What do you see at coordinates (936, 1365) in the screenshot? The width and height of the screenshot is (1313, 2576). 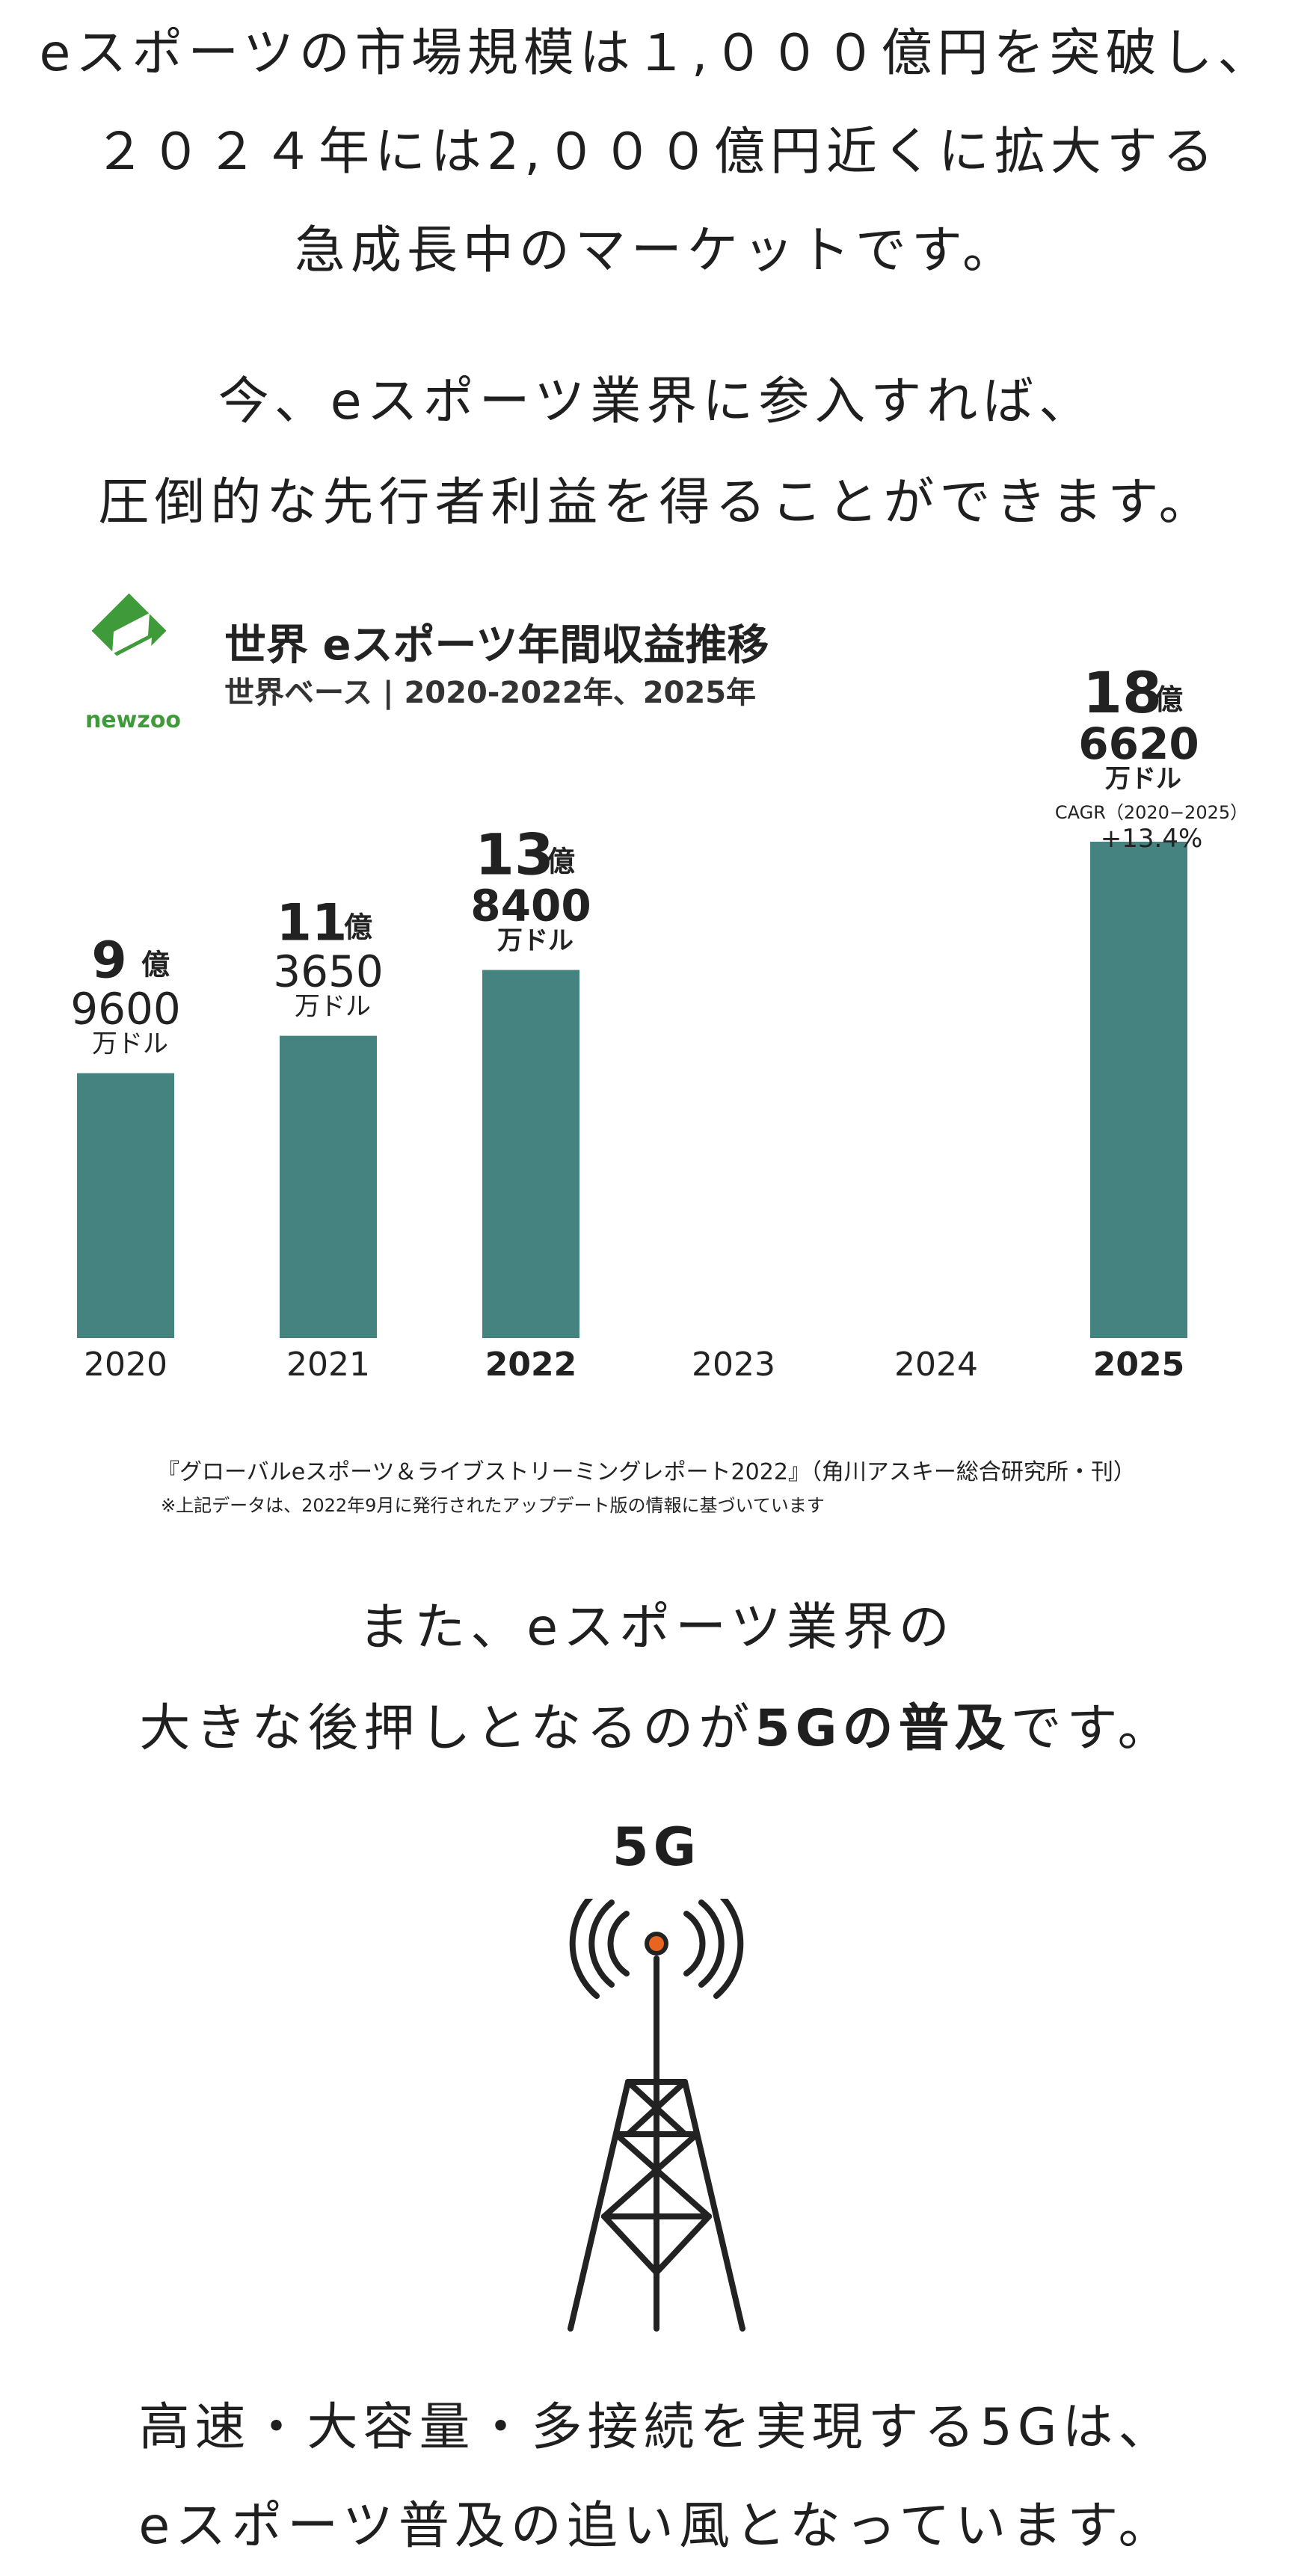 I see `x-tick-label: 2024` at bounding box center [936, 1365].